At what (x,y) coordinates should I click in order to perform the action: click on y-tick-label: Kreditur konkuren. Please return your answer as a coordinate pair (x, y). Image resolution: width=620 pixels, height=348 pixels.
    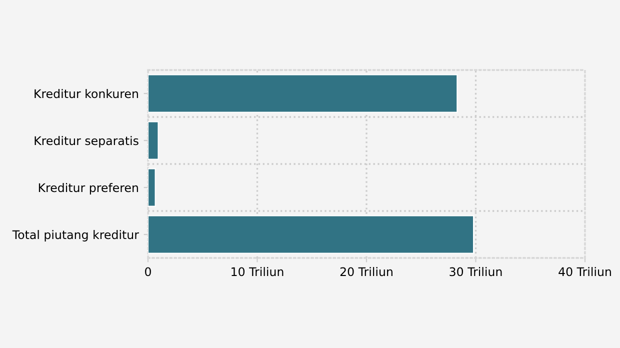
    Looking at the image, I should click on (86, 93).